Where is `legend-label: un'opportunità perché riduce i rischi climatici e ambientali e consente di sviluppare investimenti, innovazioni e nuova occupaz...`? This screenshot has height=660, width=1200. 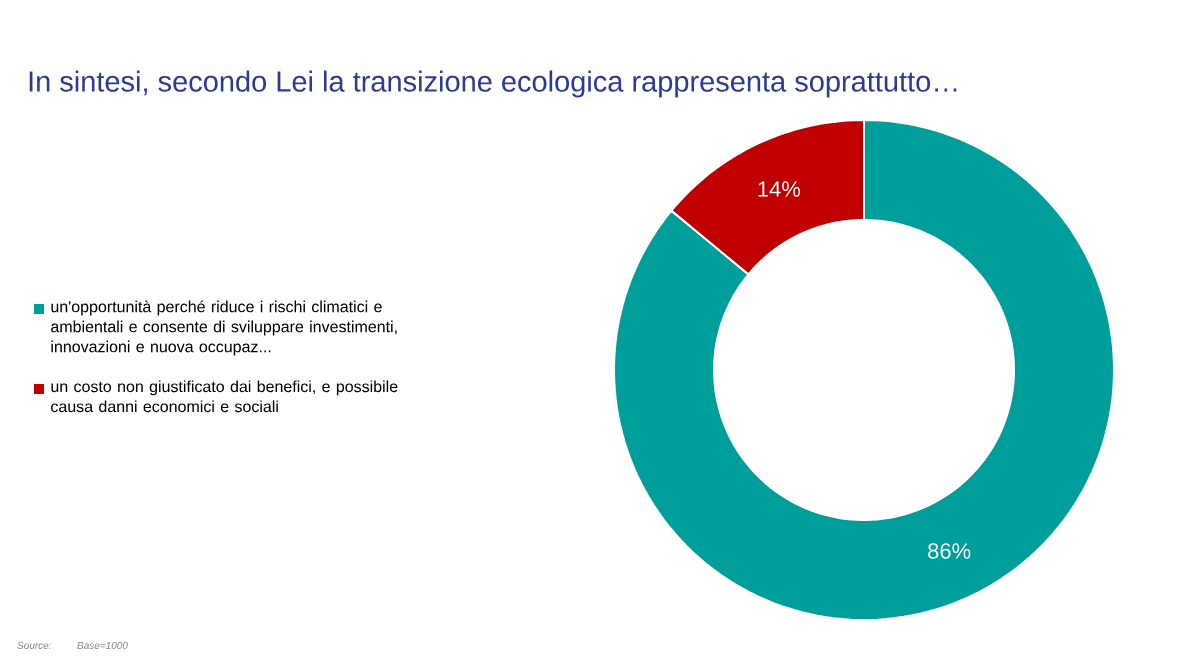 legend-label: un'opportunità perché riduce i rischi climatici e ambientali e consente di sviluppare investimenti, innovazioni e nuova occupaz... is located at coordinates (224, 328).